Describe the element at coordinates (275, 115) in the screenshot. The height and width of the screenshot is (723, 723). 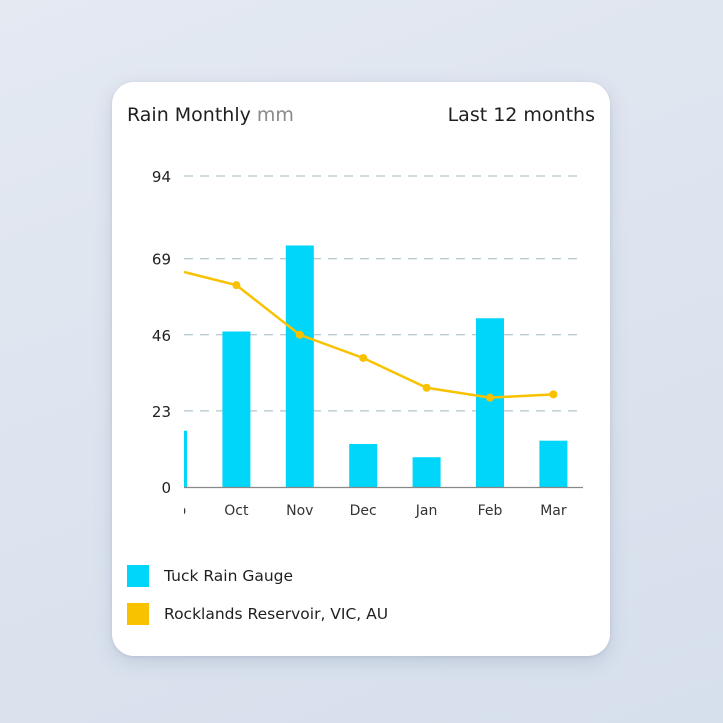
I see `unit-label: mm` at that location.